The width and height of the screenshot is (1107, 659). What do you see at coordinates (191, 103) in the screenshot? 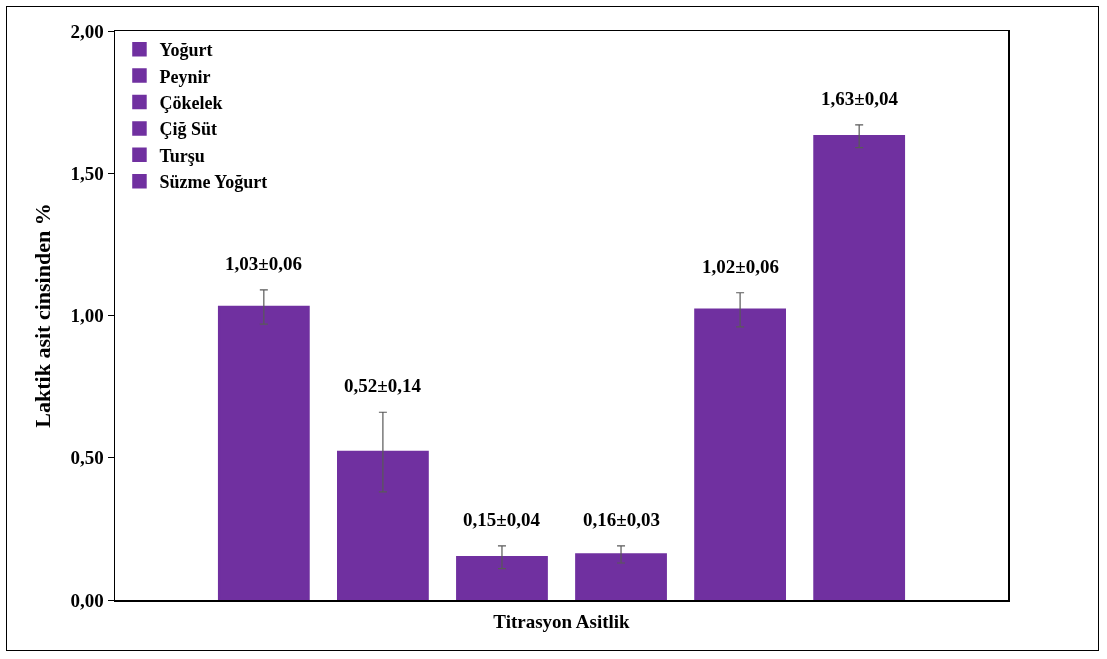
I see `legend-label: Çökelek` at bounding box center [191, 103].